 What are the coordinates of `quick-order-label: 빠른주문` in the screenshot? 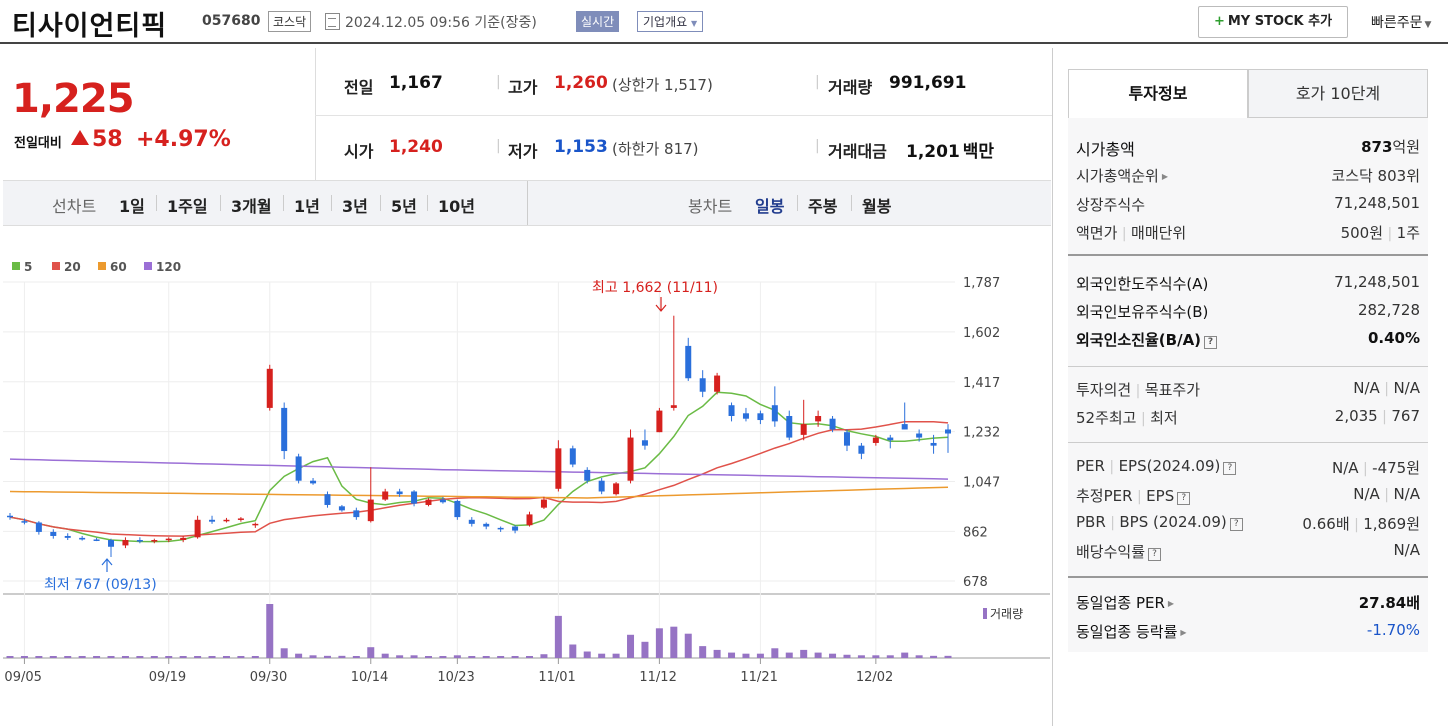 It's located at (1397, 23).